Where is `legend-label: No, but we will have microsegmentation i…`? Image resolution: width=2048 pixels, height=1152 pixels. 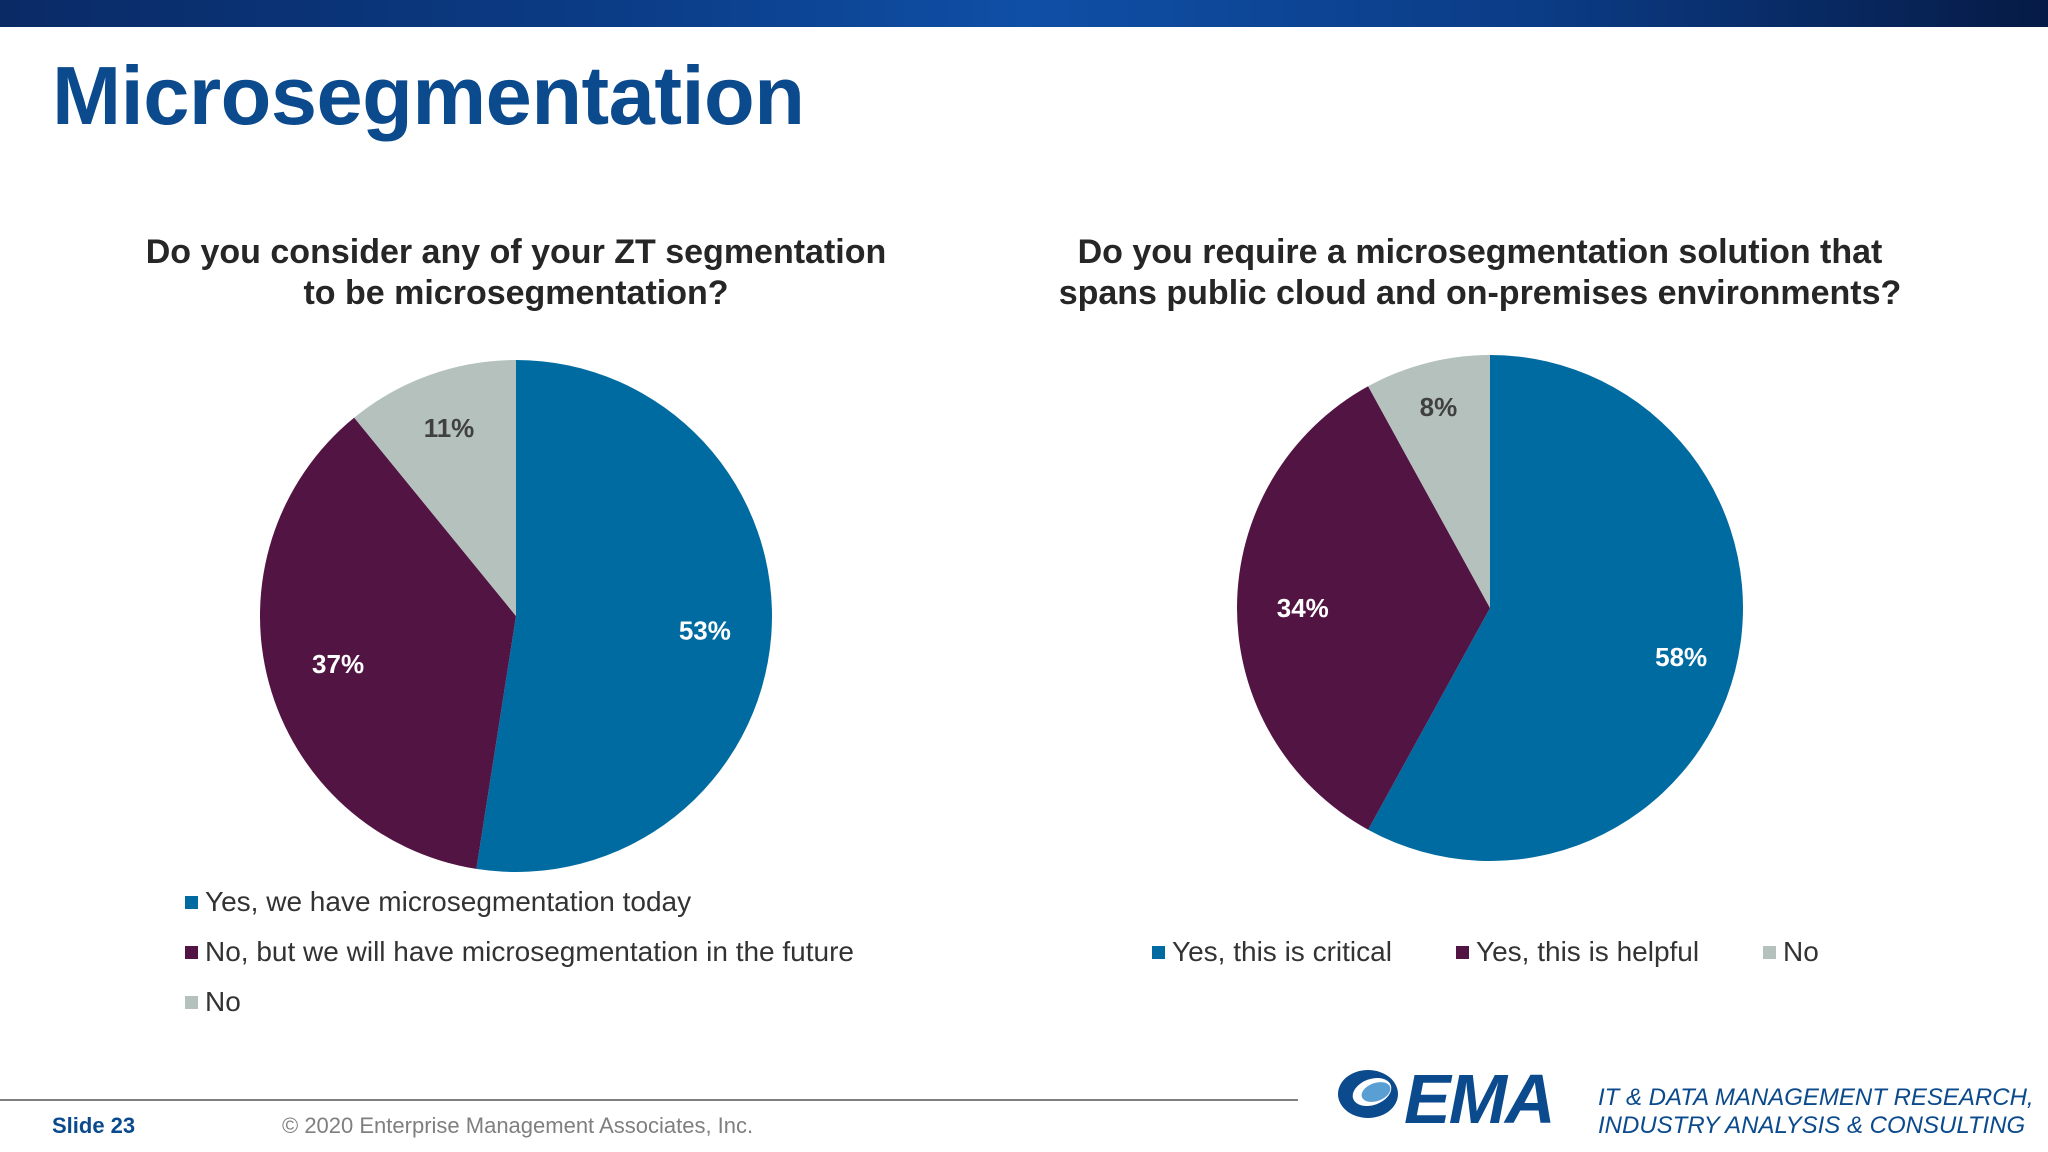 legend-label: No, but we will have microsegmentation i… is located at coordinates (529, 951).